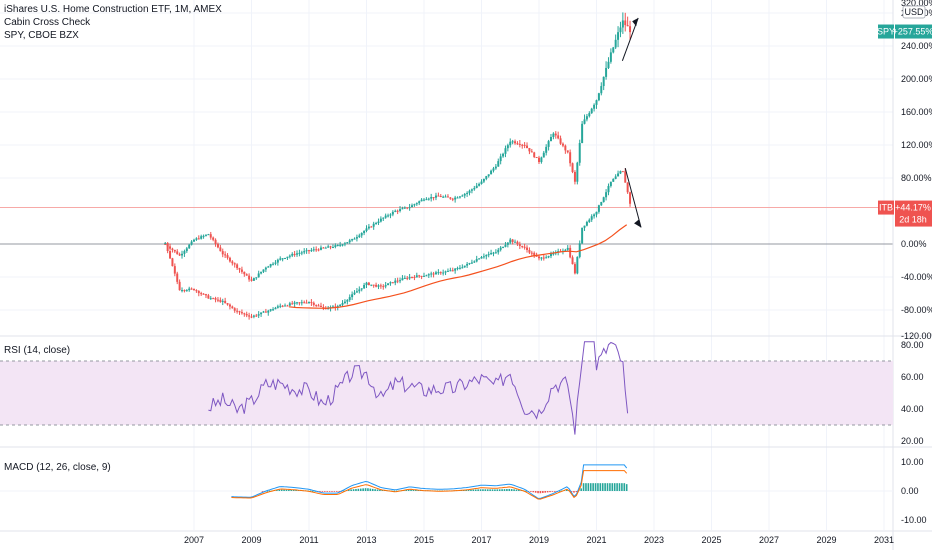 The width and height of the screenshot is (932, 550). Describe the element at coordinates (912, 441) in the screenshot. I see `rsi-tick-label: 20.00` at that location.